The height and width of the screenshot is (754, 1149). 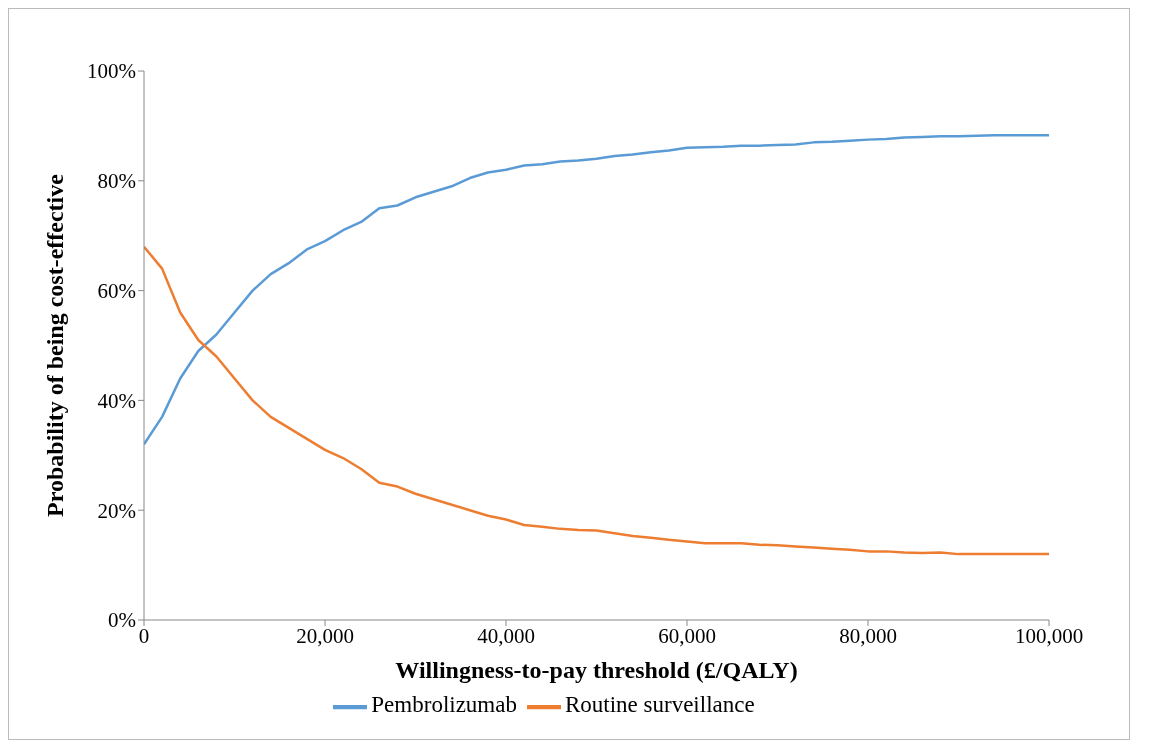 What do you see at coordinates (116, 510) in the screenshot?
I see `y-tick-label: 20%` at bounding box center [116, 510].